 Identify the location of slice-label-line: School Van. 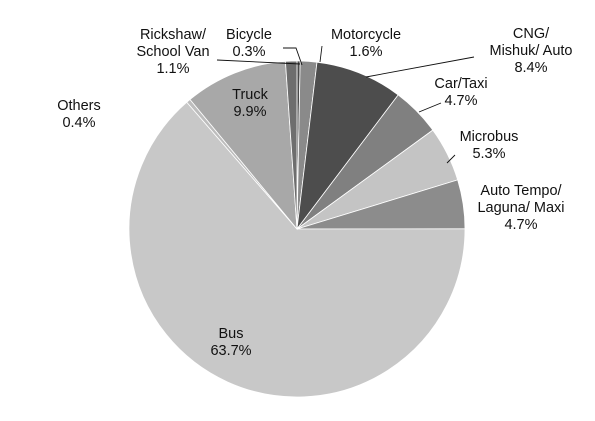
(172, 52).